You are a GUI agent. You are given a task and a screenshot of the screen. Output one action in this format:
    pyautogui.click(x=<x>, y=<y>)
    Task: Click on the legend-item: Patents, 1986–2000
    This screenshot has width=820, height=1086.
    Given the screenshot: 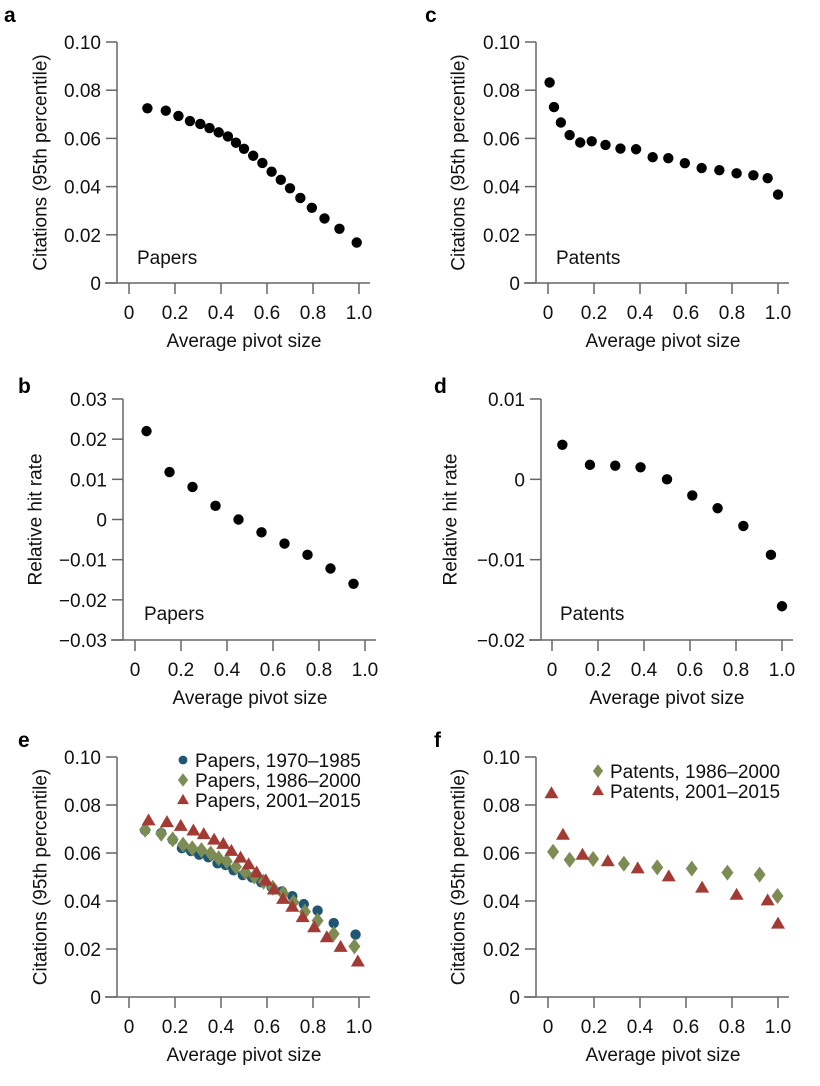 What is the action you would take?
    pyautogui.click(x=686, y=772)
    